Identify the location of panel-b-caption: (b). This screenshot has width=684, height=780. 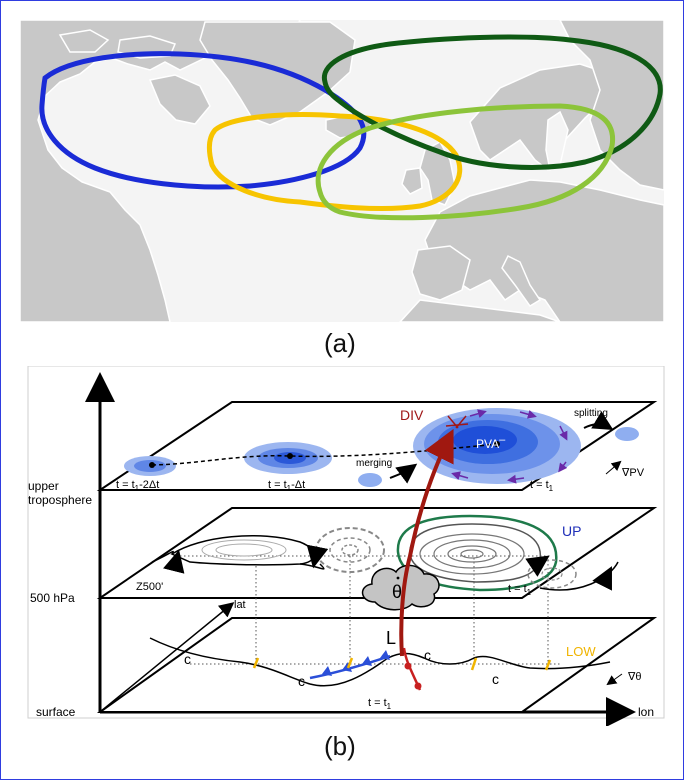
(340, 746).